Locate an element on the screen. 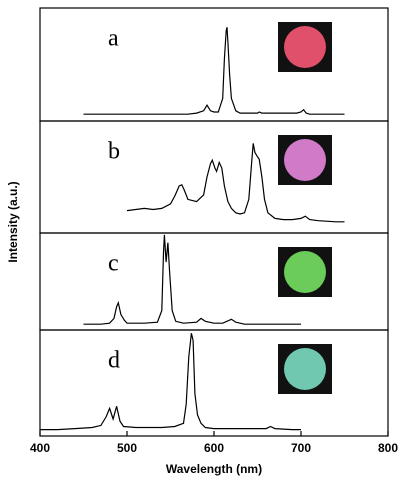 This screenshot has height=480, width=400. panel-label: c is located at coordinates (113, 264).